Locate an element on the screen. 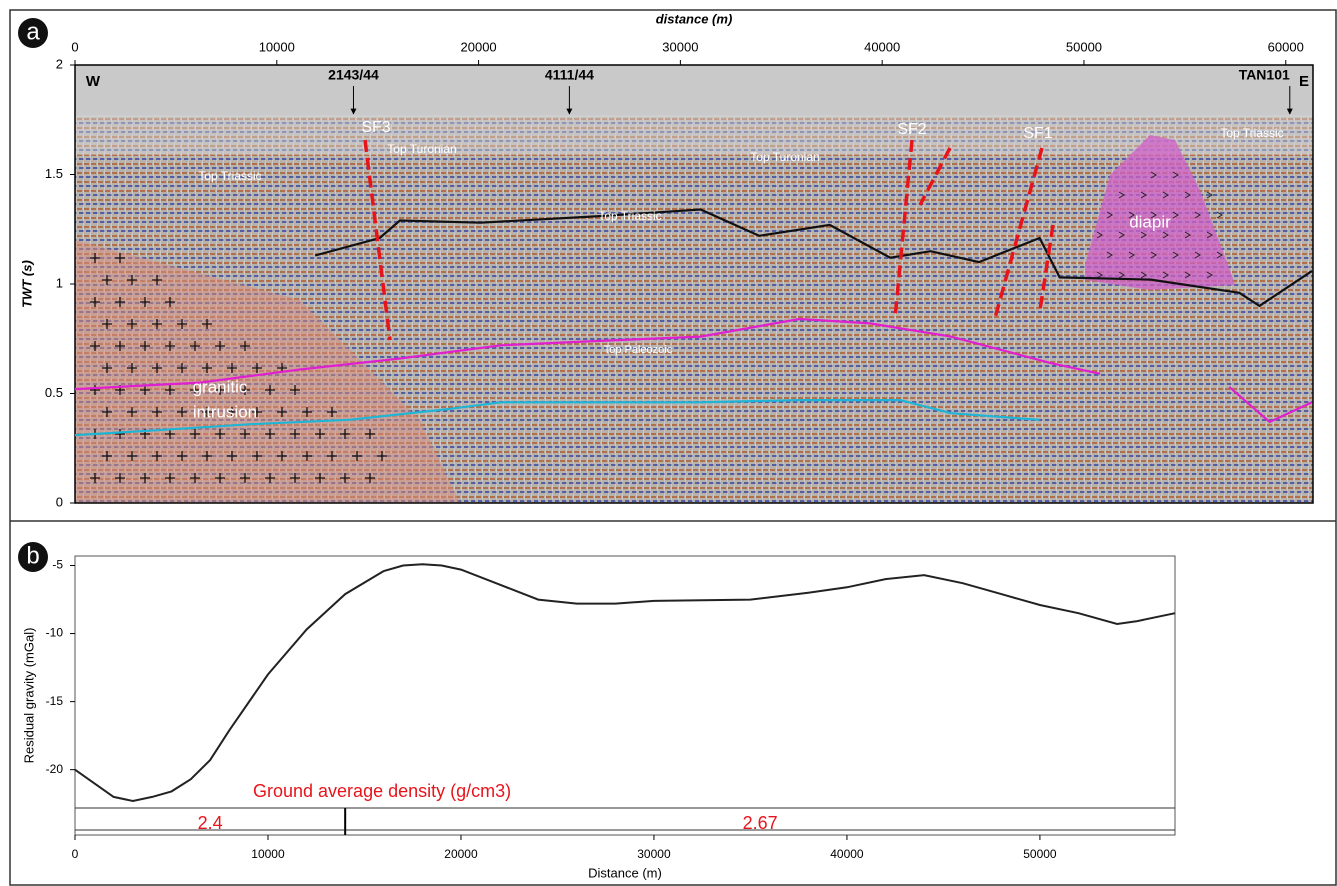 This screenshot has height=886, width=1337. density-title: Ground average density (g/cm3) is located at coordinates (382, 791).